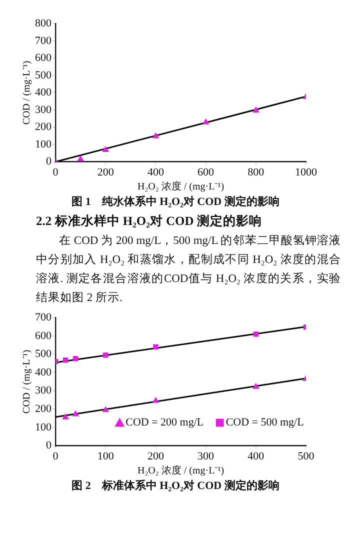 The image size is (351, 537). I want to click on y-tick-label: 800, so click(43, 23).